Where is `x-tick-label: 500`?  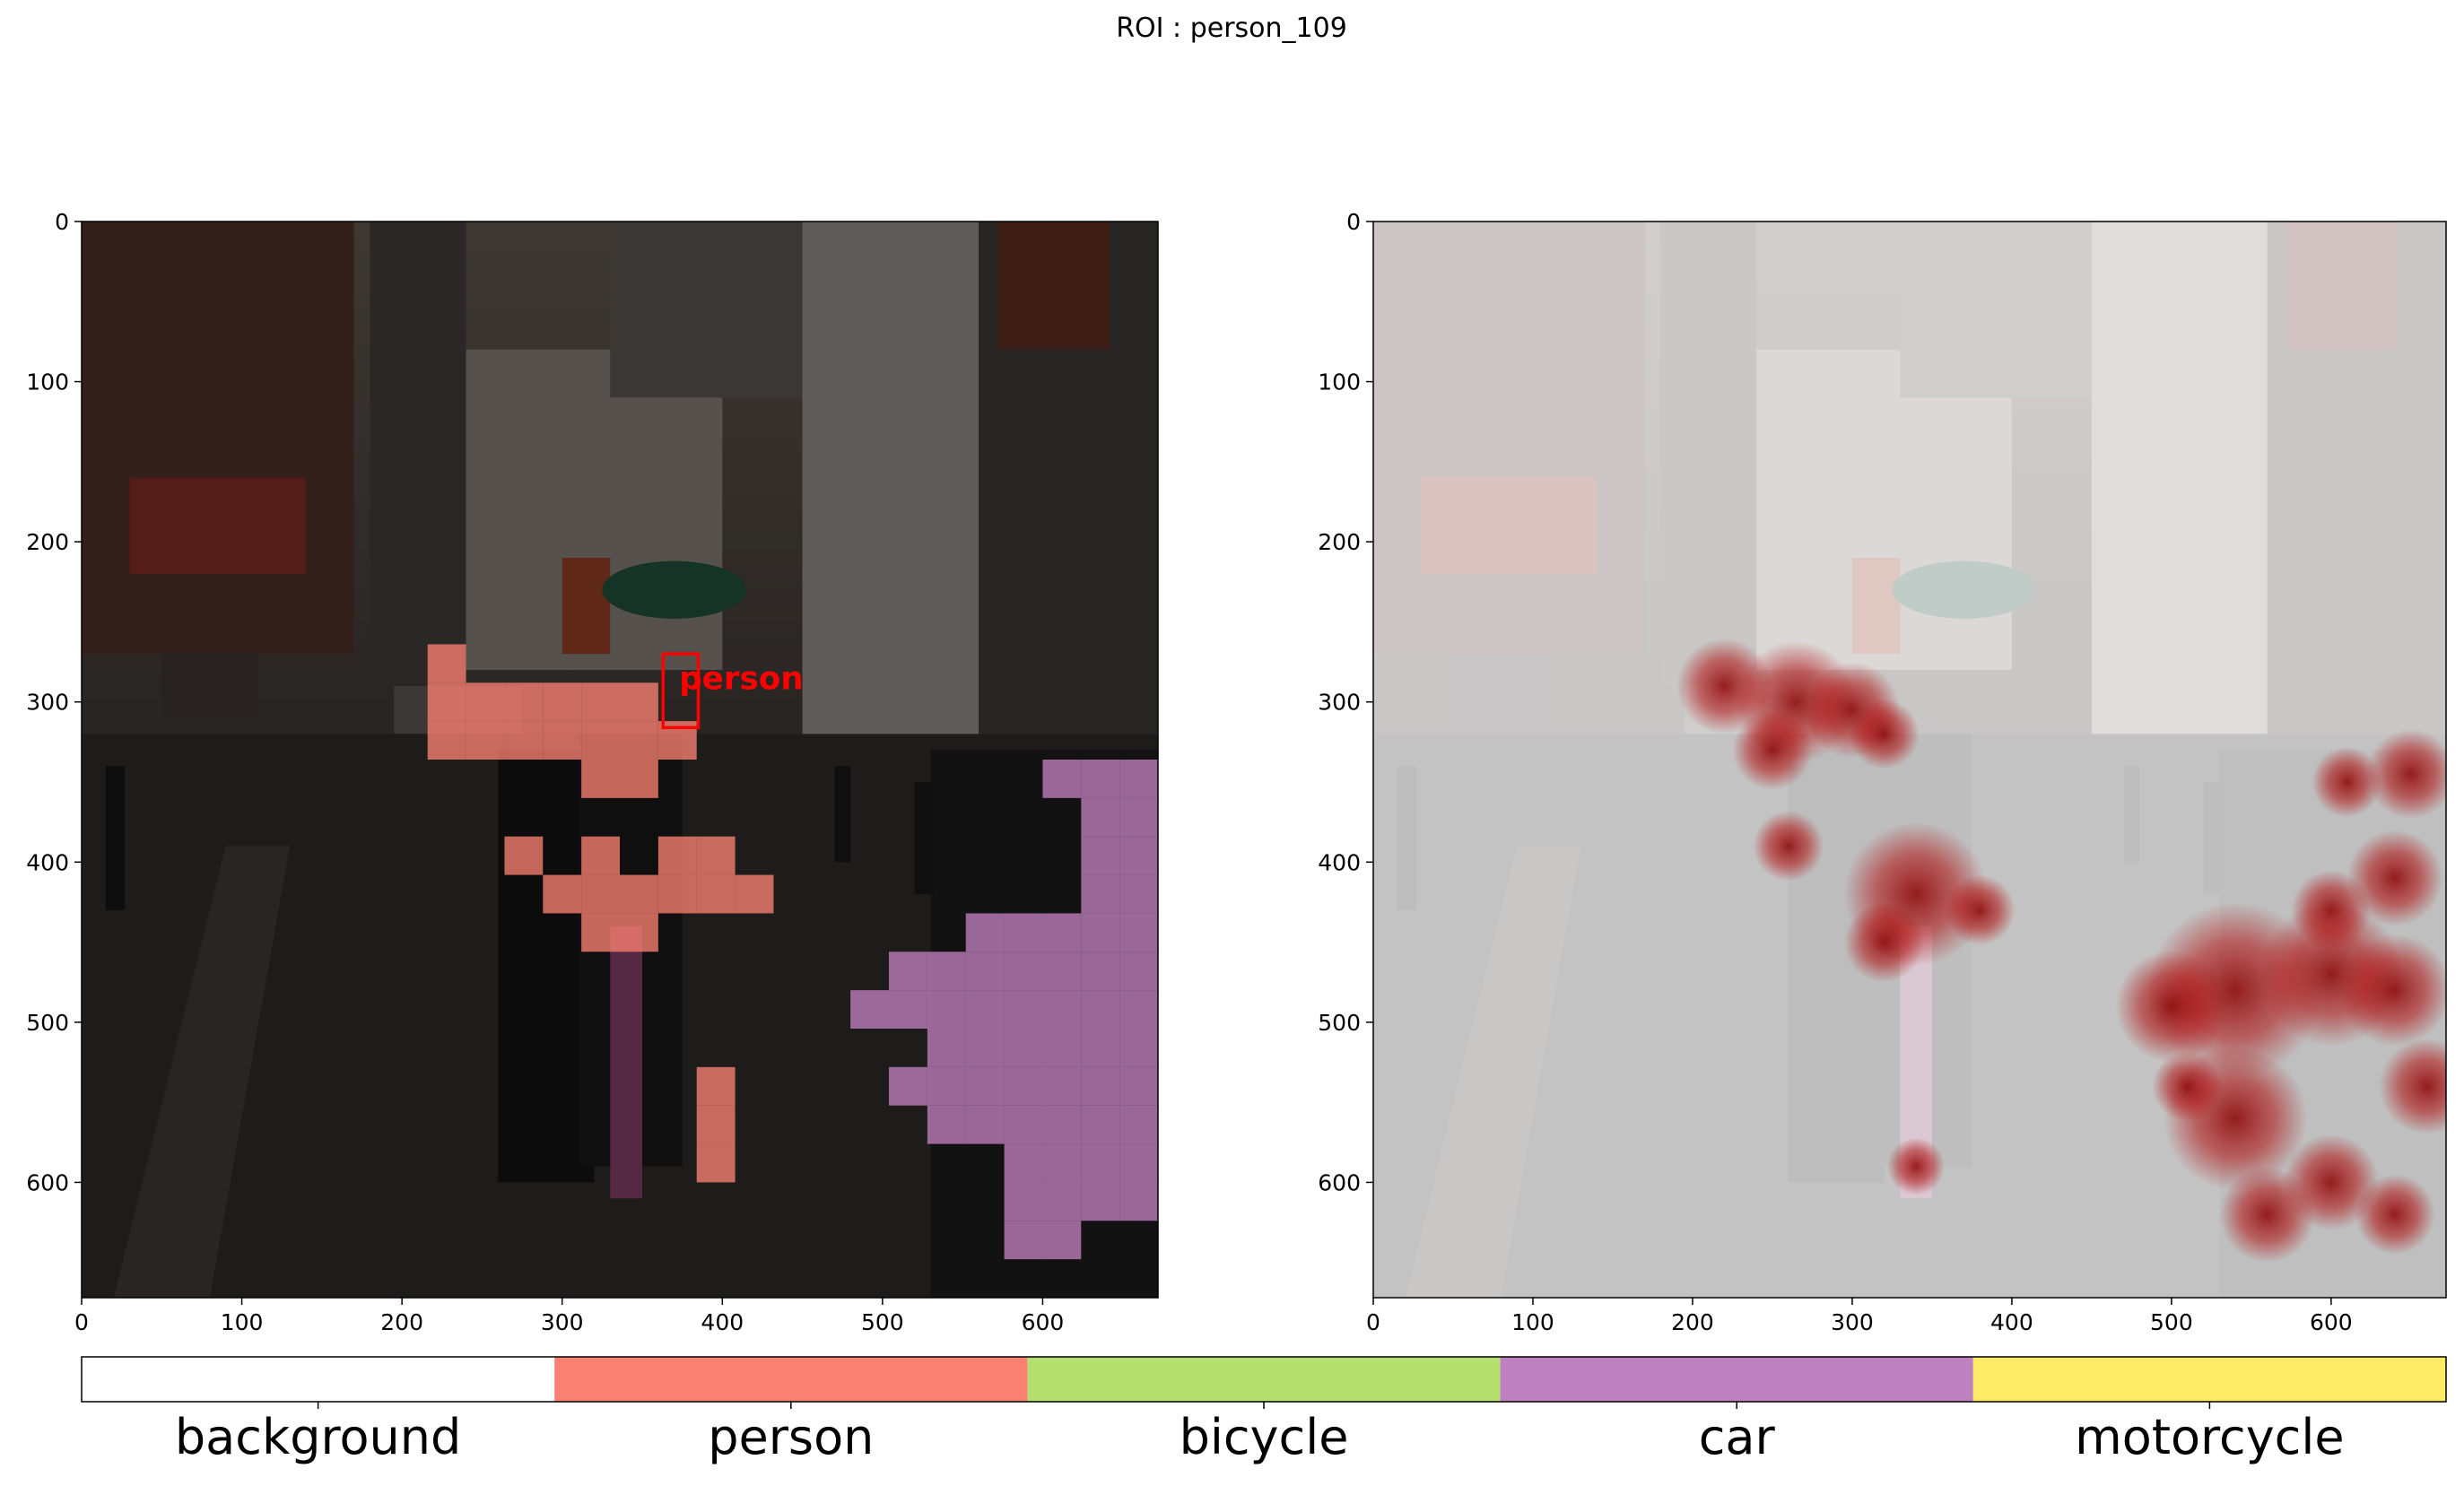
x-tick-label: 500 is located at coordinates (882, 1322).